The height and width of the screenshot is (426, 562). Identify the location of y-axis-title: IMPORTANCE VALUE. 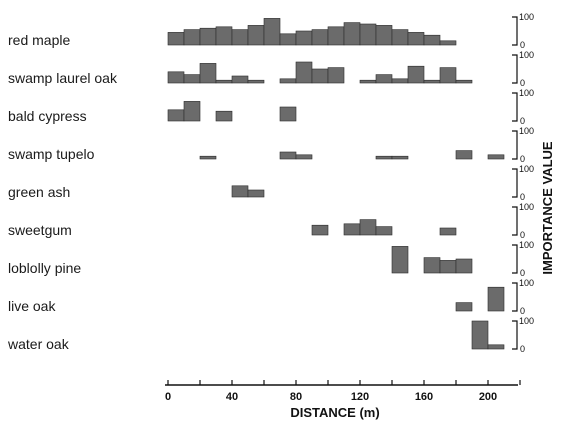
(547, 207).